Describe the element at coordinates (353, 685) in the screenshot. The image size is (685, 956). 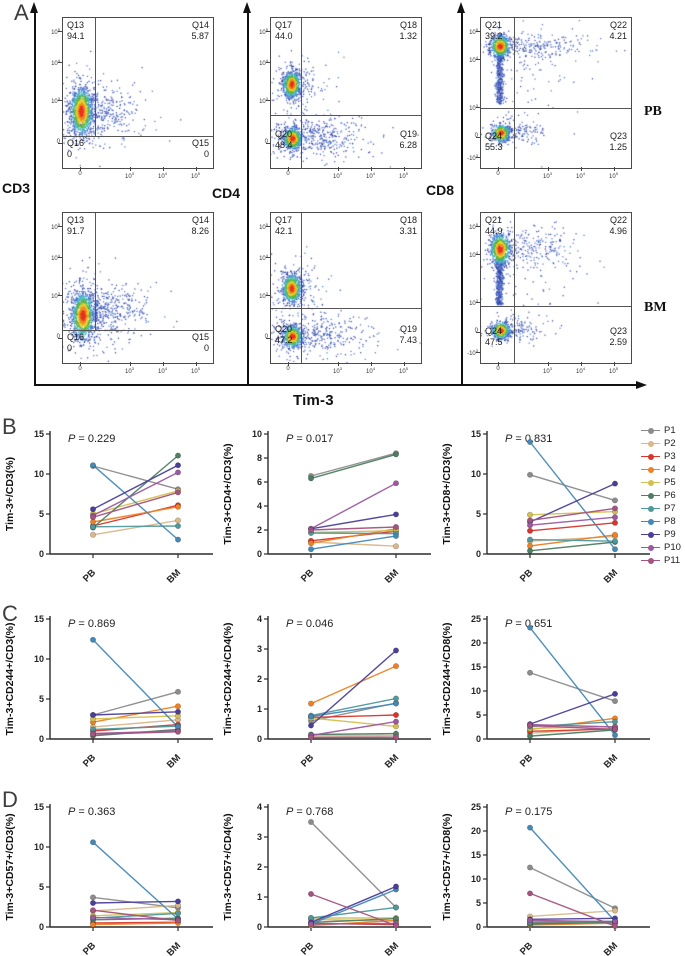
I see `series-line-p4` at that location.